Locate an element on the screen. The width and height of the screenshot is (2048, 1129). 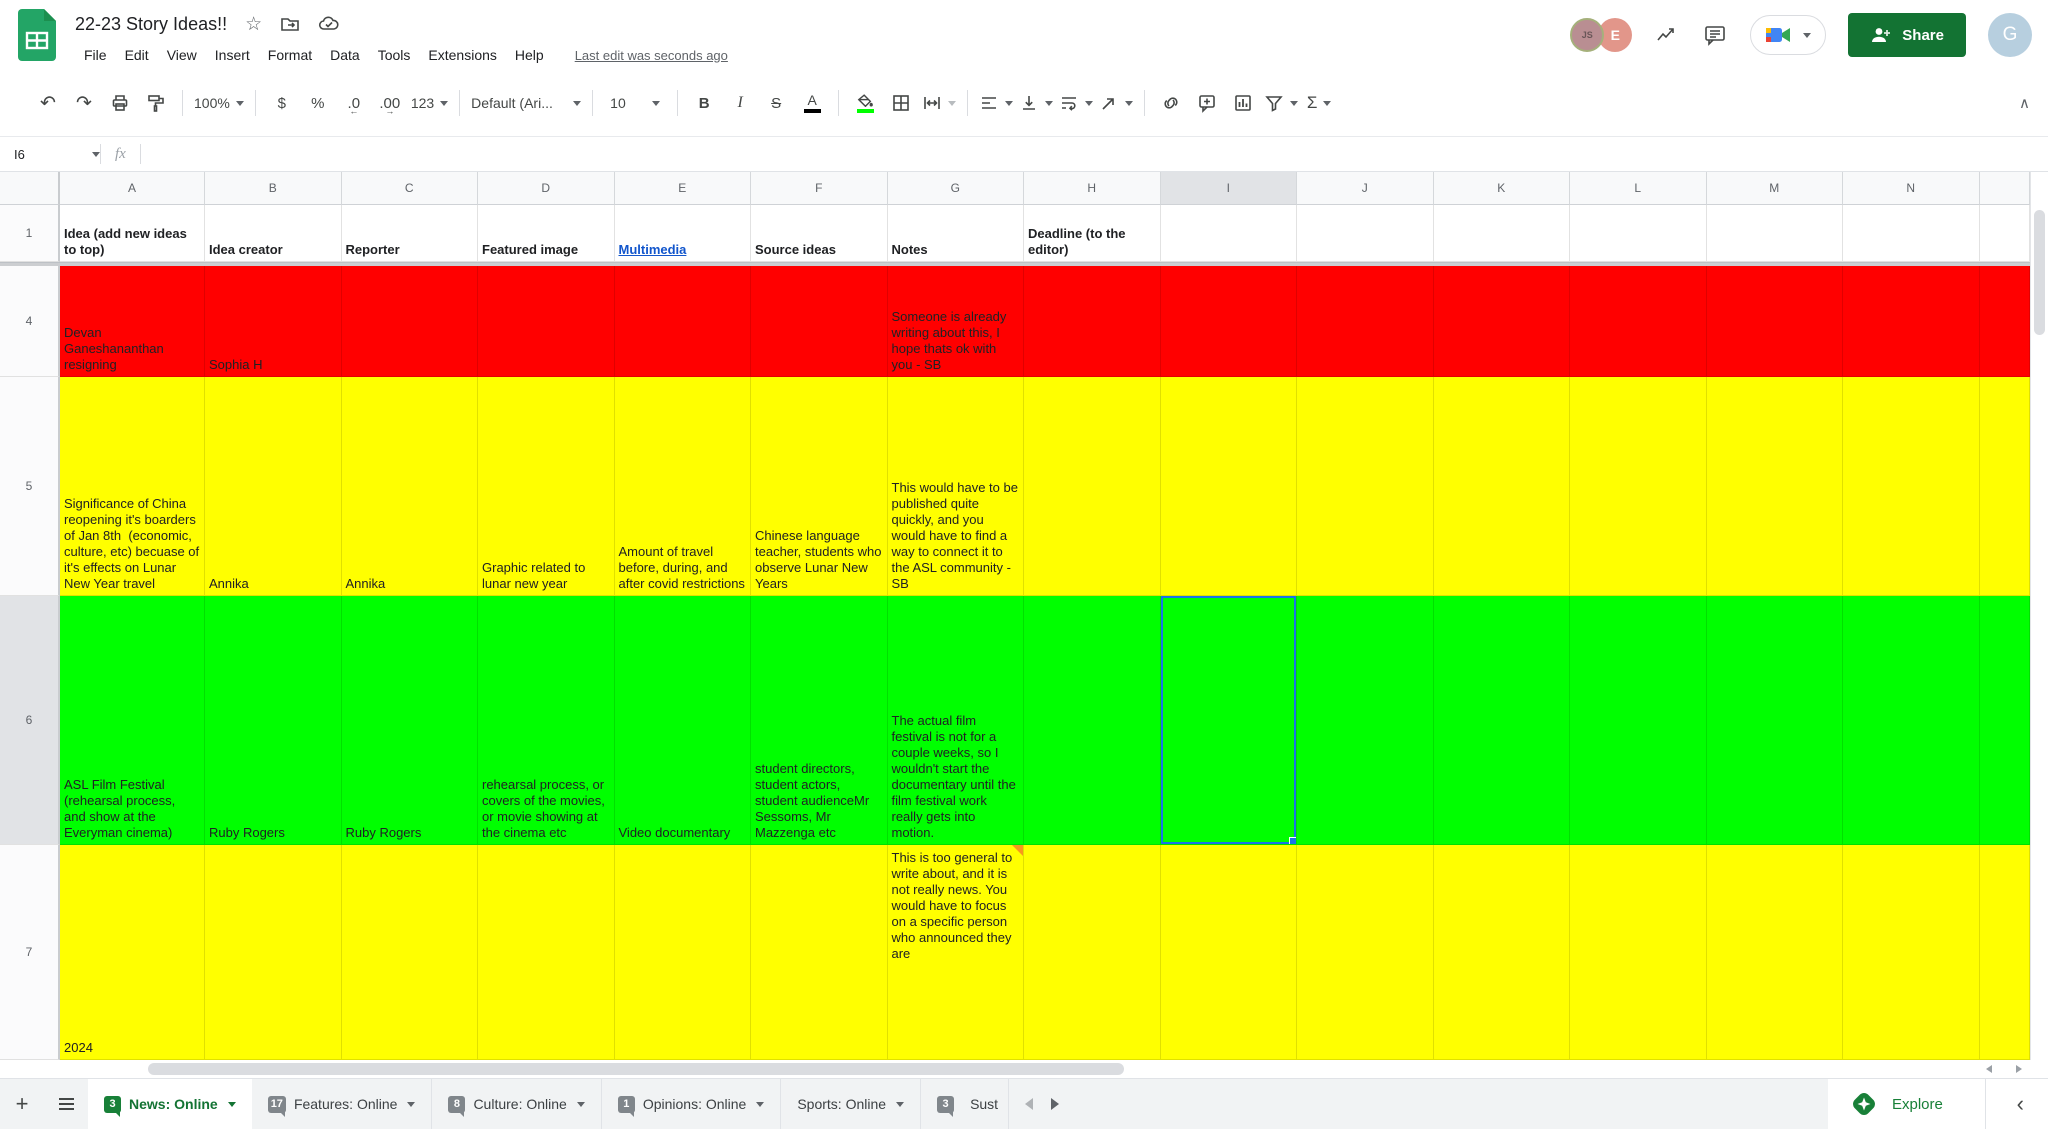
italic-button: I is located at coordinates (740, 102).